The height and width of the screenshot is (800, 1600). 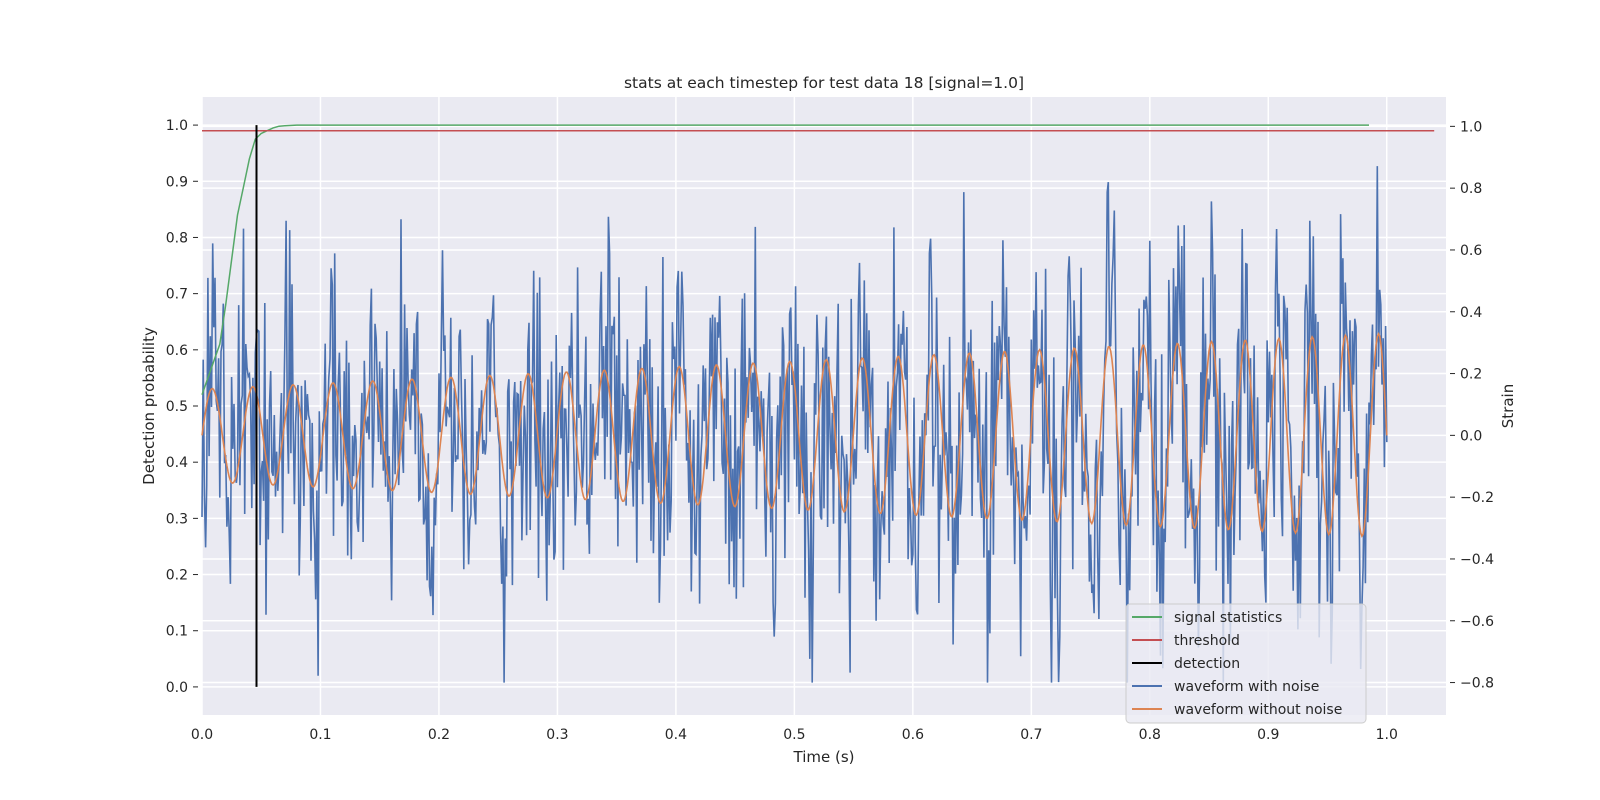 What do you see at coordinates (1471, 436) in the screenshot?
I see `y2-tick-label: 0.0` at bounding box center [1471, 436].